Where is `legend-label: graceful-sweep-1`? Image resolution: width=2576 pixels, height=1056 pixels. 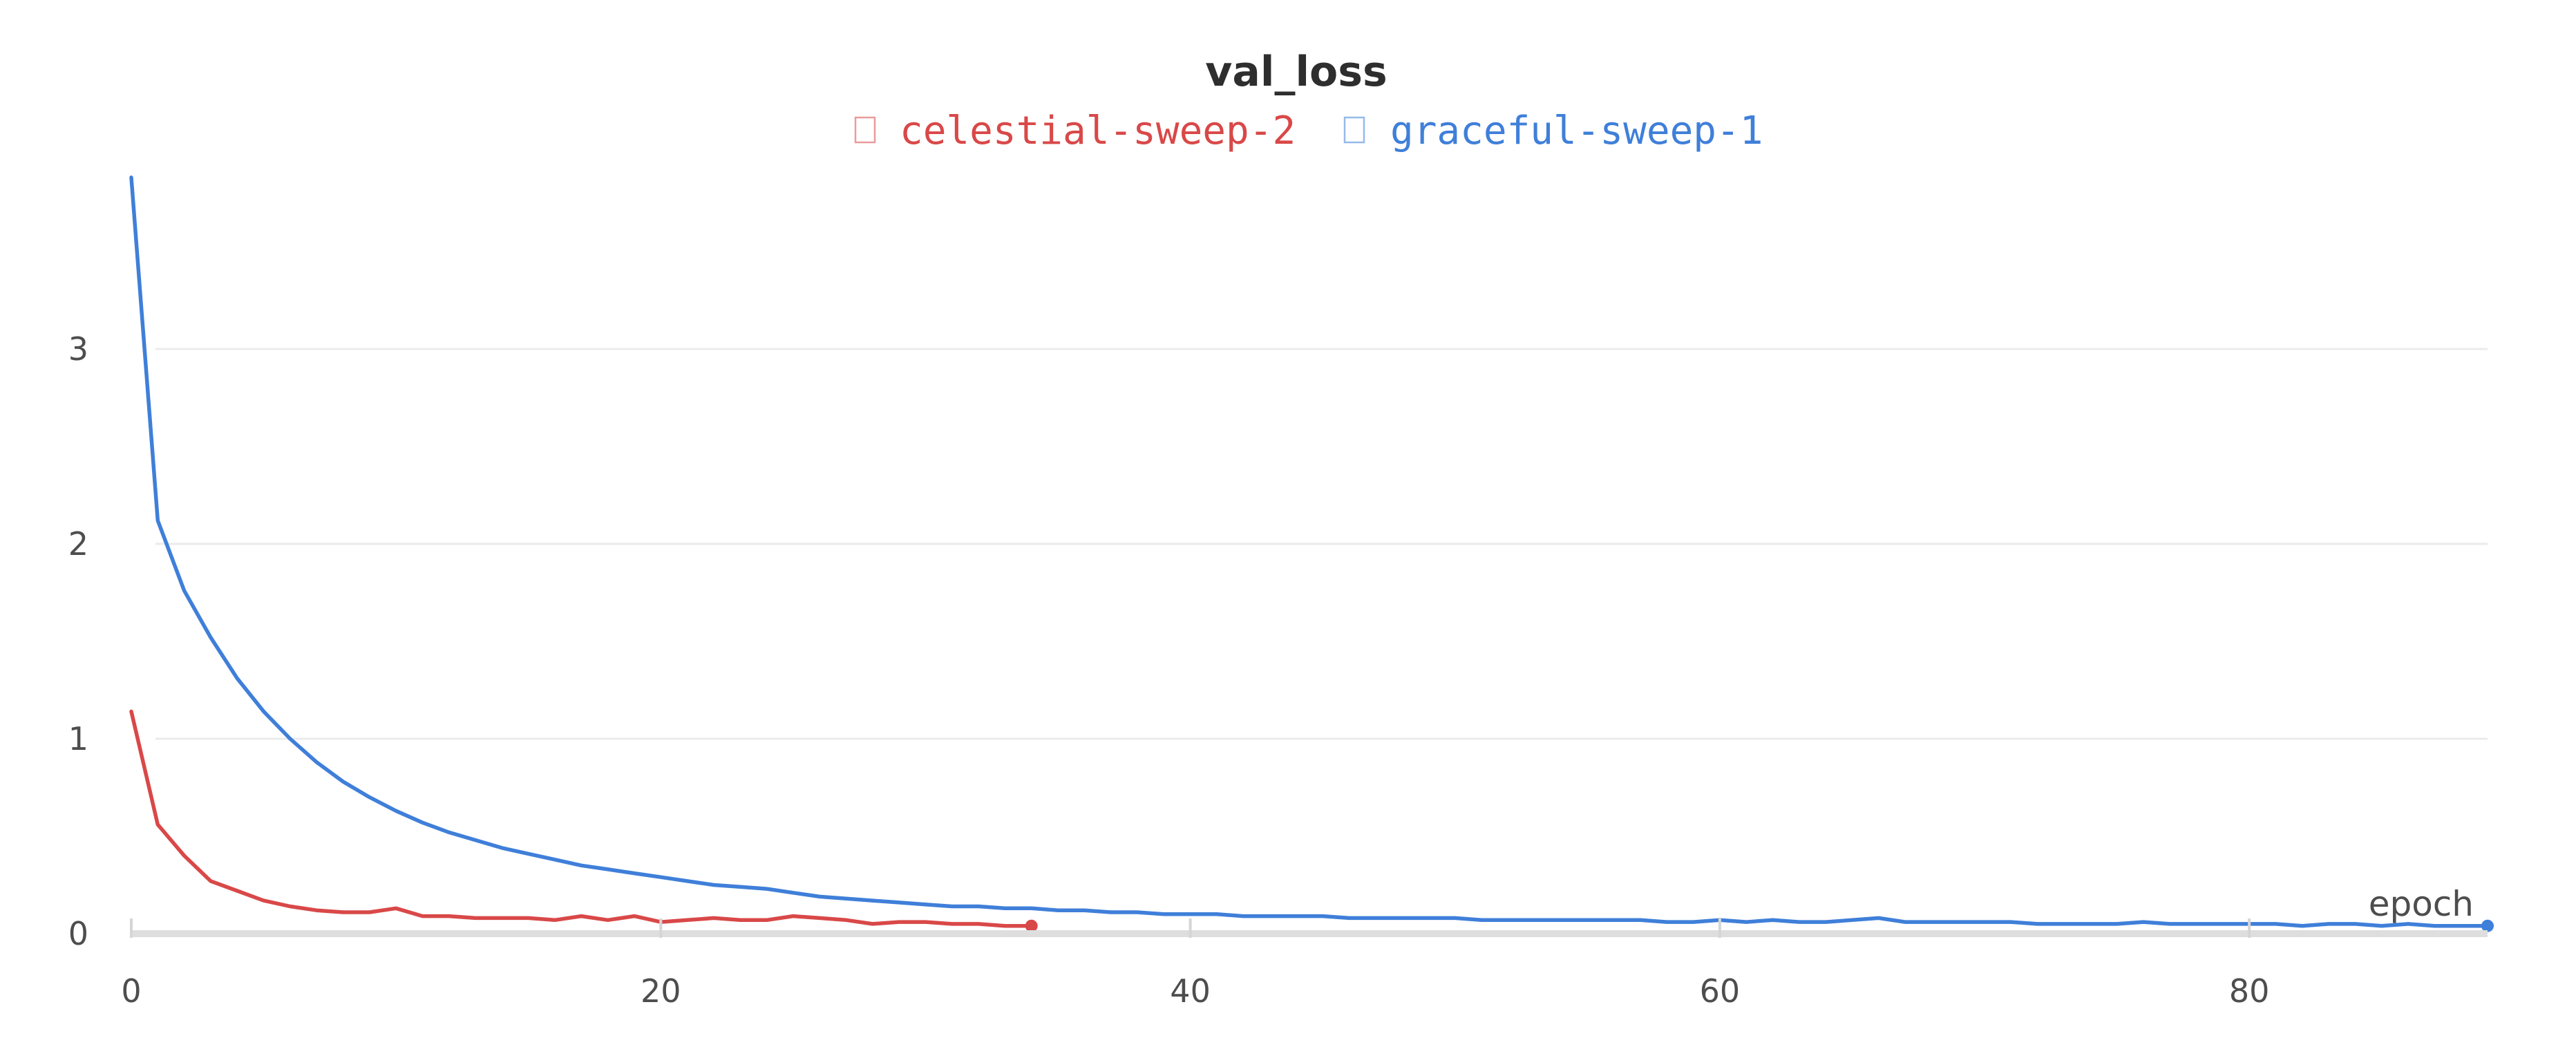
legend-label: graceful-sweep-1 is located at coordinates (1576, 131).